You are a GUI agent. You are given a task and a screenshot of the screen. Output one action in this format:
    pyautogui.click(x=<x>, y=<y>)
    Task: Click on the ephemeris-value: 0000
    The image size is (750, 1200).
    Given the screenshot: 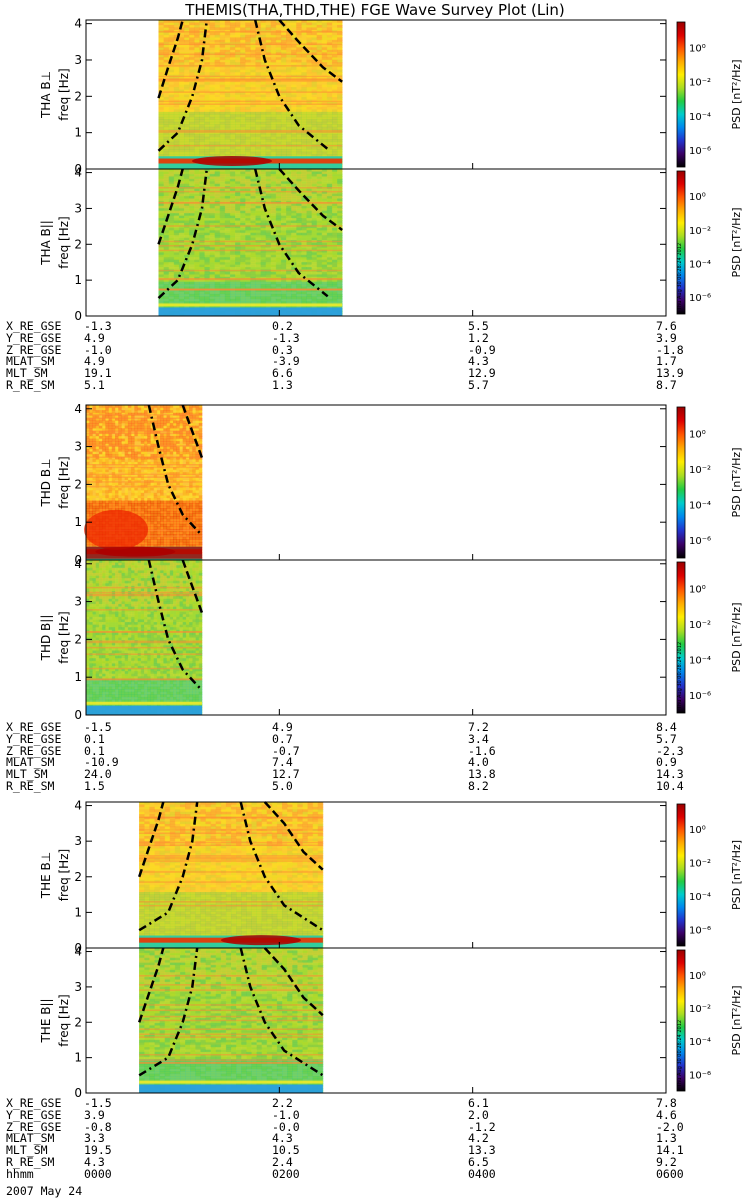 What is the action you would take?
    pyautogui.click(x=98, y=1173)
    